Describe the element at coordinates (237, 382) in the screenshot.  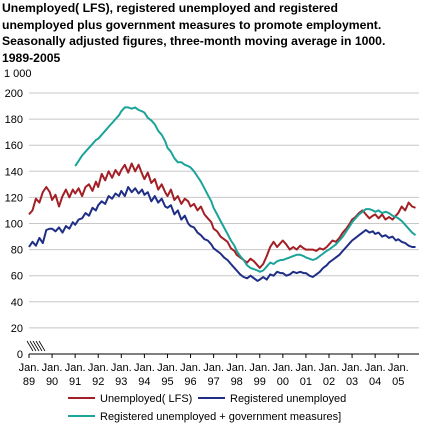
I see `x-tick-label: 98` at that location.